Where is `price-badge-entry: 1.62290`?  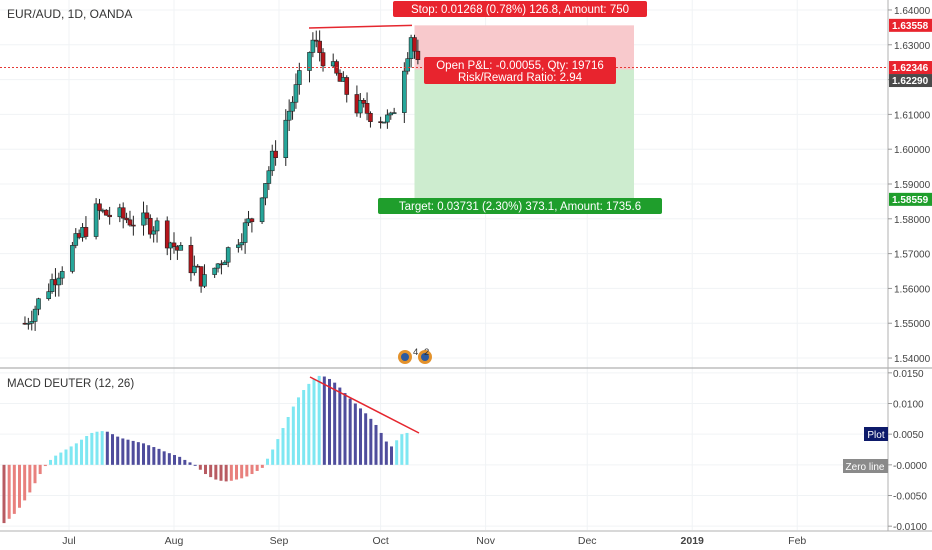 price-badge-entry: 1.62290 is located at coordinates (910, 81).